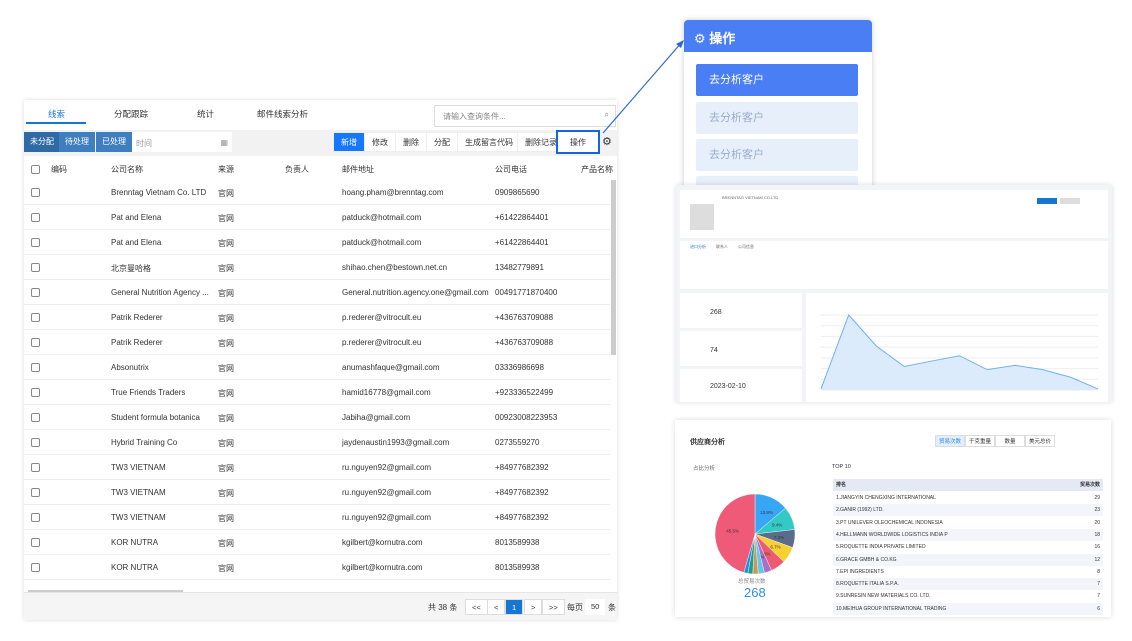 This screenshot has height=641, width=1132. I want to click on supplier-name: 1.JIANGYIN CHENGXING INTERNATIONAL, so click(886, 498).